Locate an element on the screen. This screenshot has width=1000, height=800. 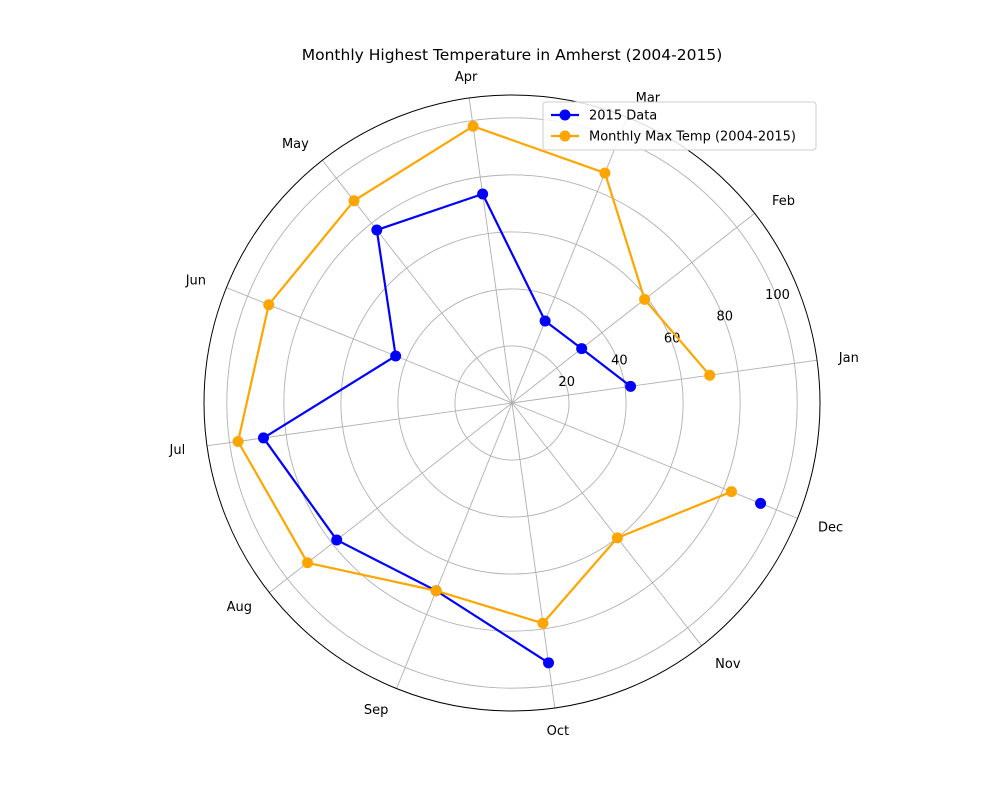
series-2-point-oct is located at coordinates (543, 623).